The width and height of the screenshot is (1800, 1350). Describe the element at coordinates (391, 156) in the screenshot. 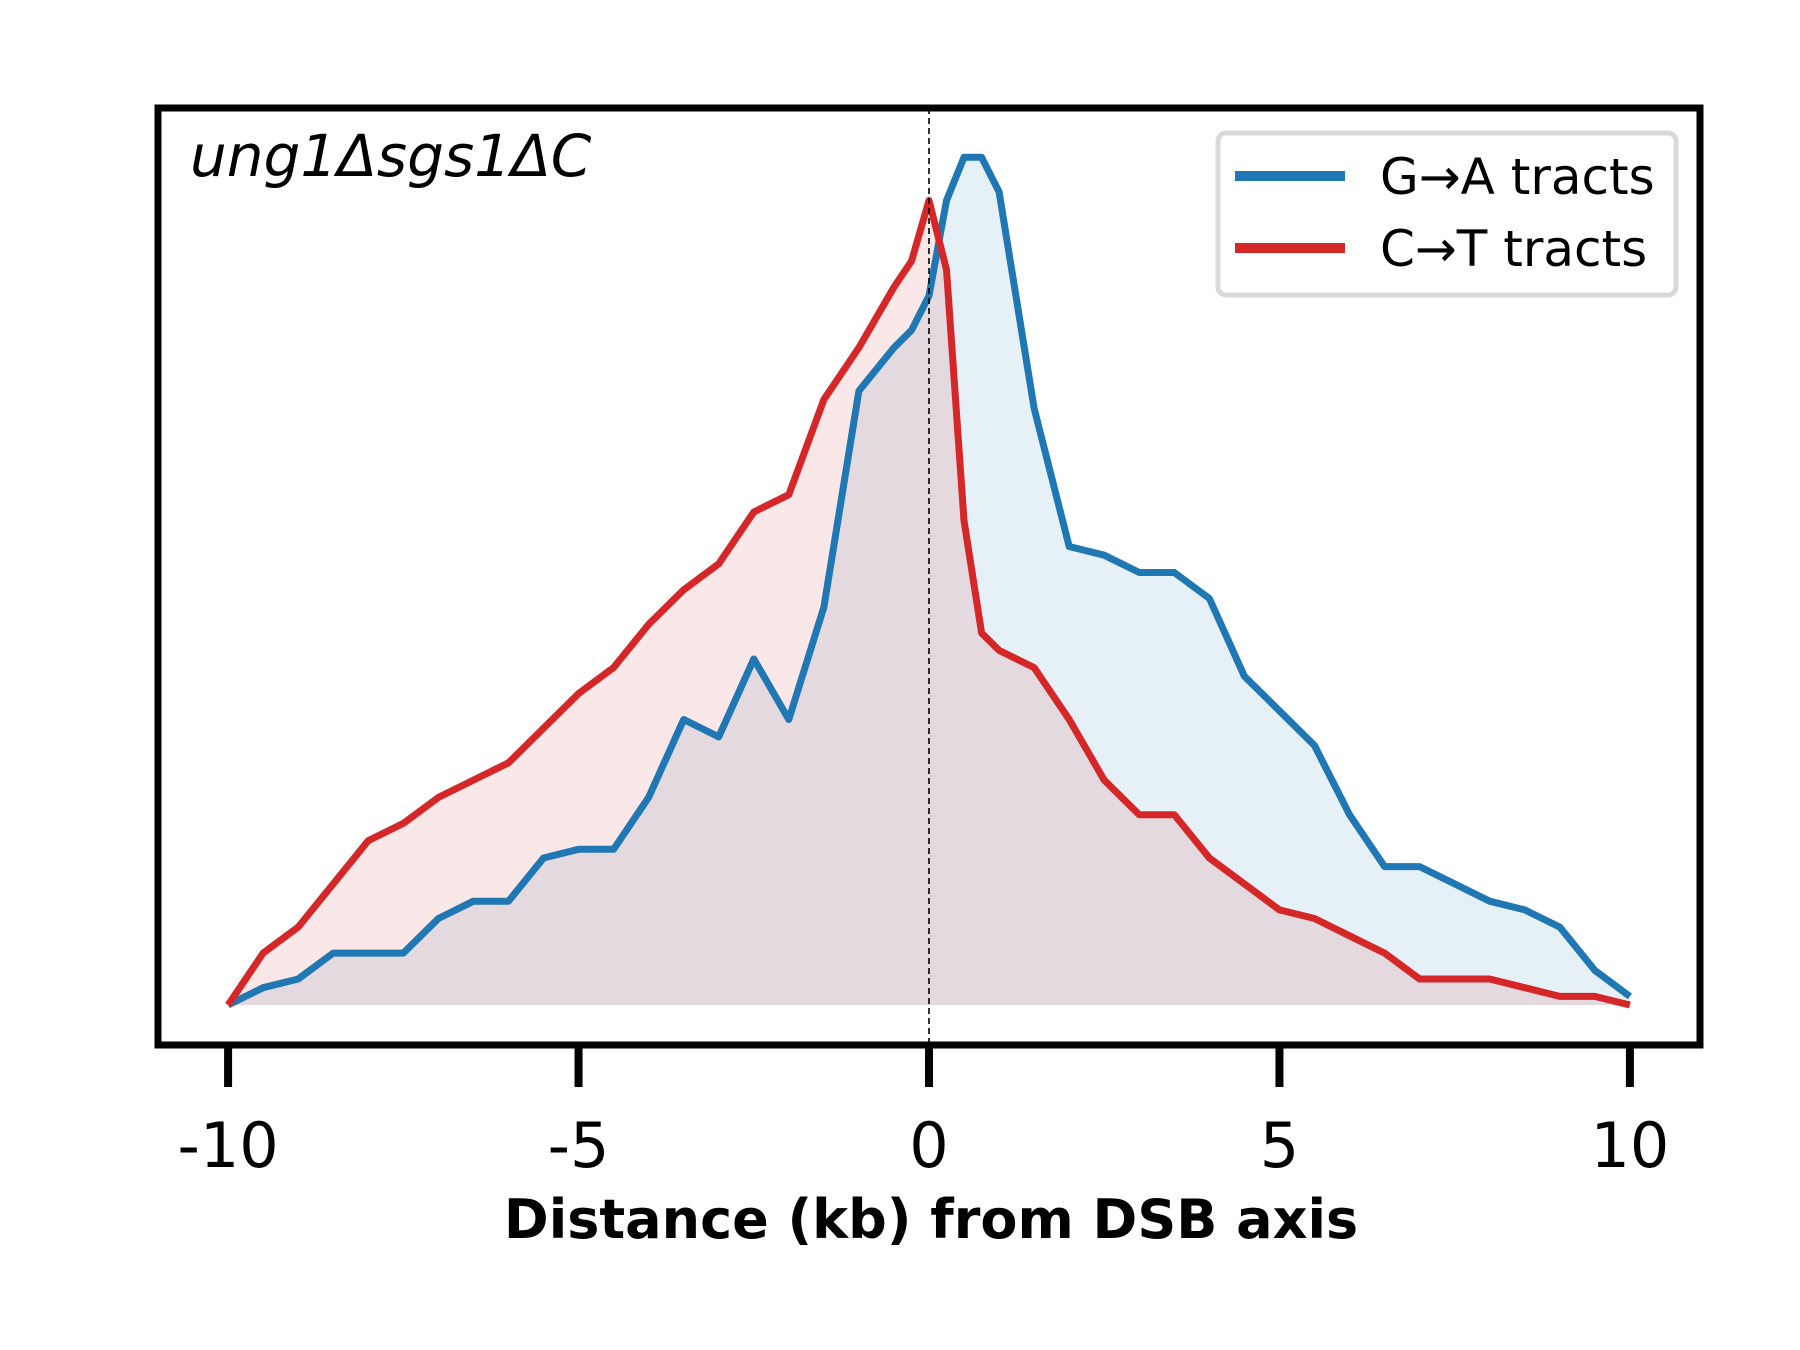

I see `panel-label: ung1Δsgs1ΔC` at that location.